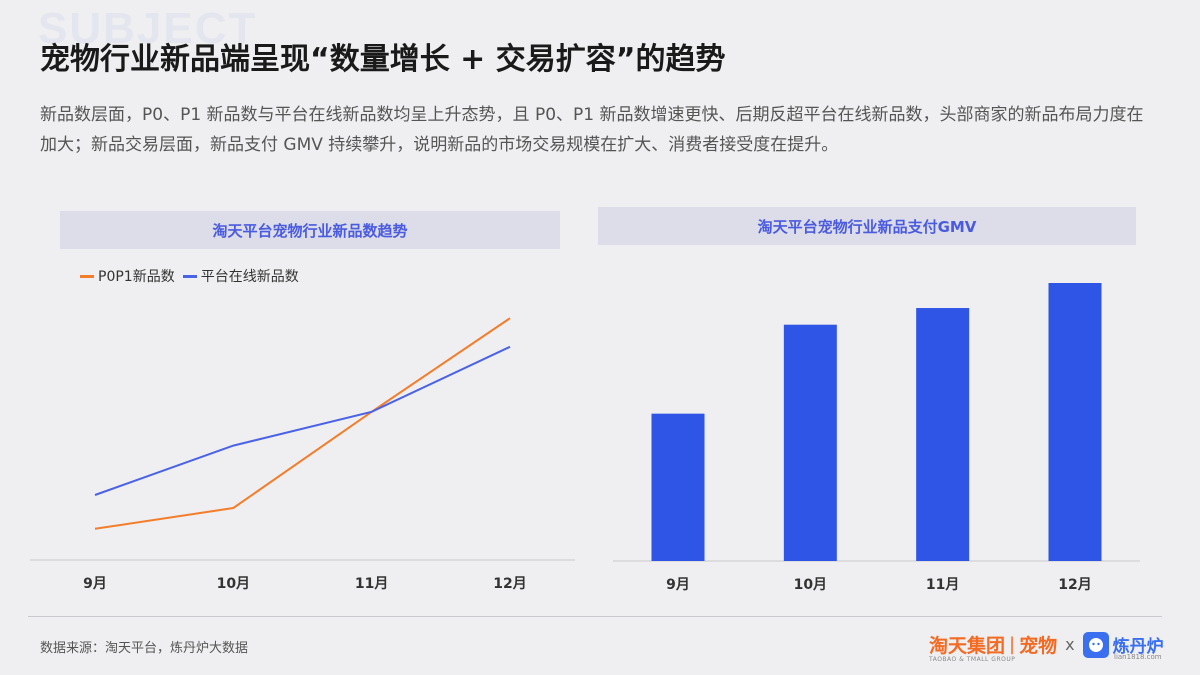  Describe the element at coordinates (972, 659) in the screenshot. I see `taotian-logo-subtitle: TAOBAO & TMALL GROUP` at that location.